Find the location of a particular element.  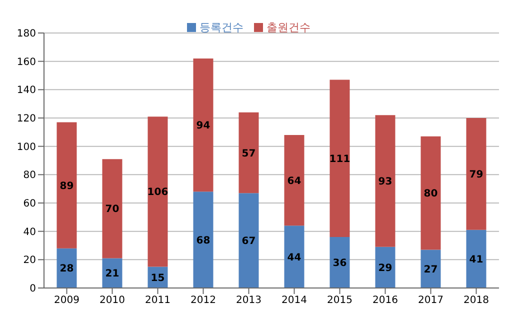

data-label: 79 is located at coordinates (476, 175).